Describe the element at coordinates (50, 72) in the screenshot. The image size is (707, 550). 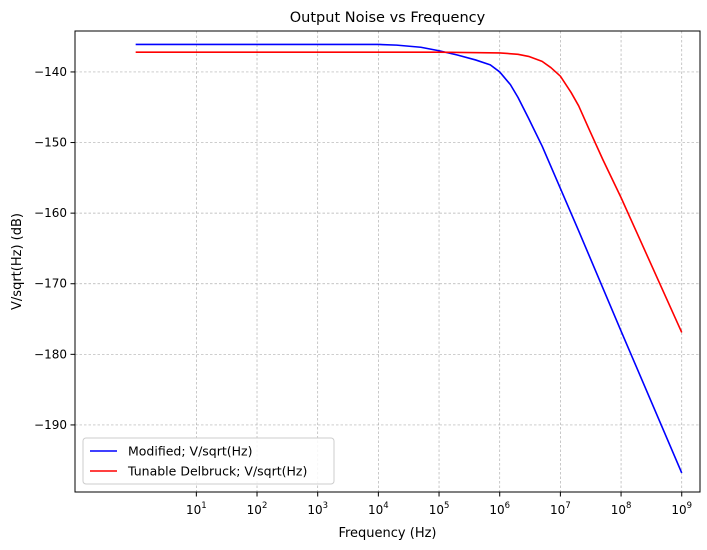
I see `y-tick-label: −140` at that location.